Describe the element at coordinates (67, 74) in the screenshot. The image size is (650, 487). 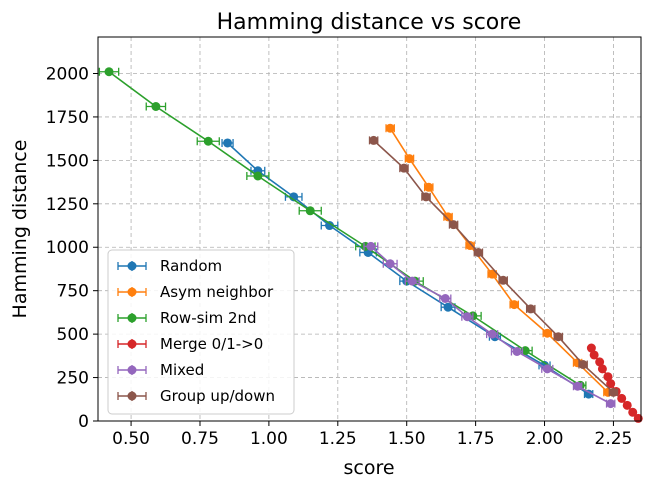
I see `y-tick-label: 2000` at that location.